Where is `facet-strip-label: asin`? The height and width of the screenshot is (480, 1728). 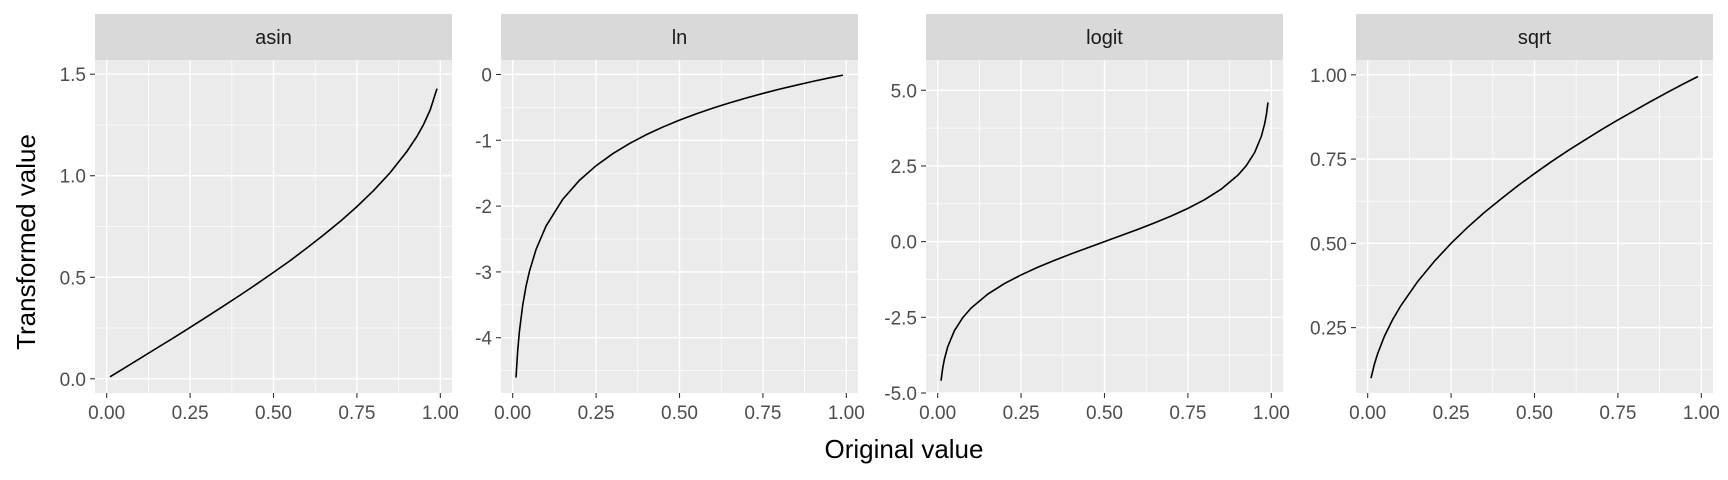
facet-strip-label: asin is located at coordinates (273, 38).